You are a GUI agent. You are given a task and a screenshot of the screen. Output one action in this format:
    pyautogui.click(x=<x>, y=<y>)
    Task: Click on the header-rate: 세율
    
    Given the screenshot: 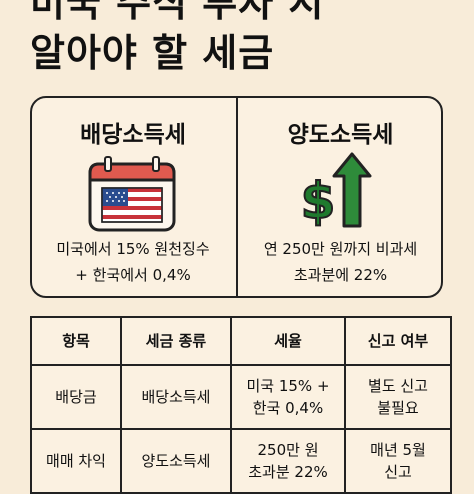 What is the action you would take?
    pyautogui.click(x=288, y=341)
    